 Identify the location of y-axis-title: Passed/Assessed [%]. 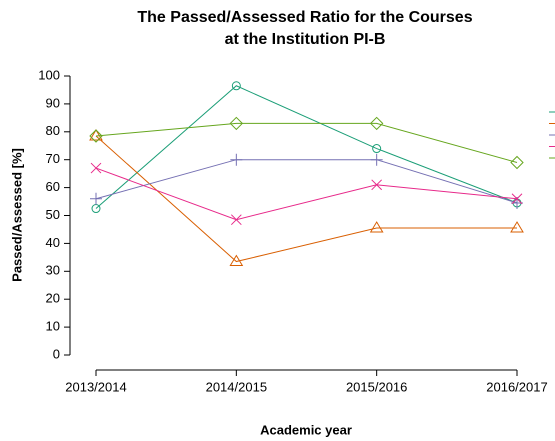
(16, 215).